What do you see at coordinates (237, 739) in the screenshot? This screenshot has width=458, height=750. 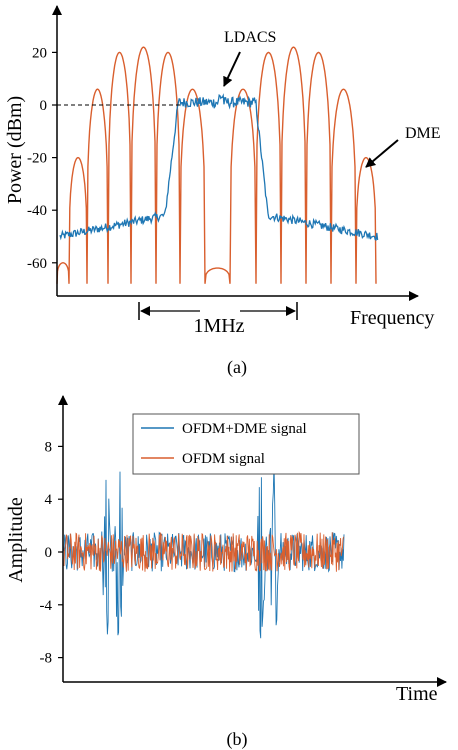 I see `panel-b-caption: (b)` at bounding box center [237, 739].